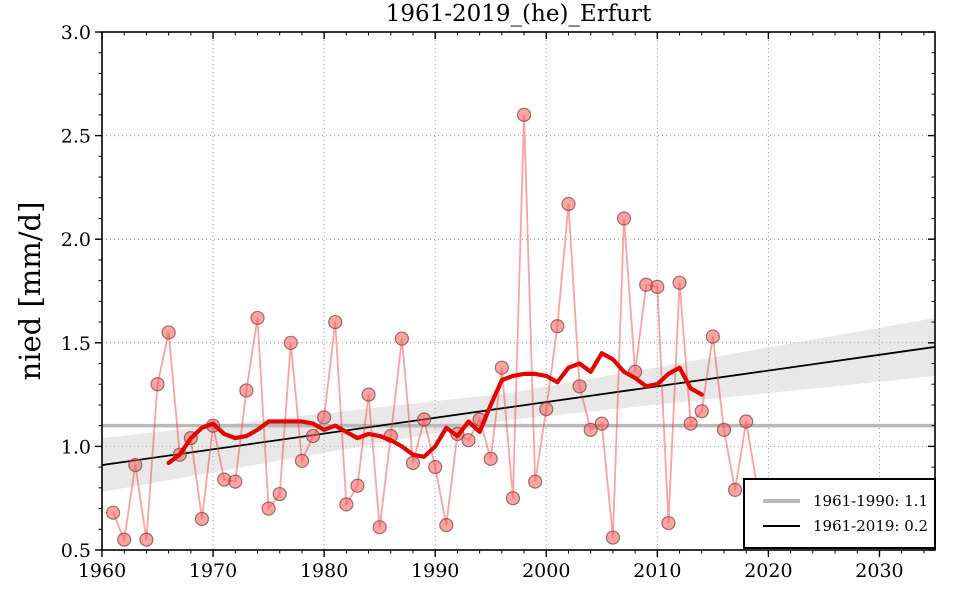  Describe the element at coordinates (76, 551) in the screenshot. I see `y-tick-label: 0.5` at that location.